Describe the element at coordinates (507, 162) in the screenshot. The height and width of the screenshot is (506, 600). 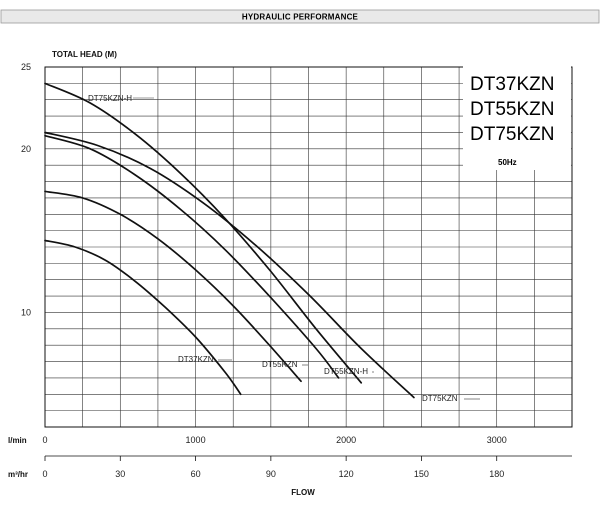
I see `frequency-label: 50Hz` at that location.